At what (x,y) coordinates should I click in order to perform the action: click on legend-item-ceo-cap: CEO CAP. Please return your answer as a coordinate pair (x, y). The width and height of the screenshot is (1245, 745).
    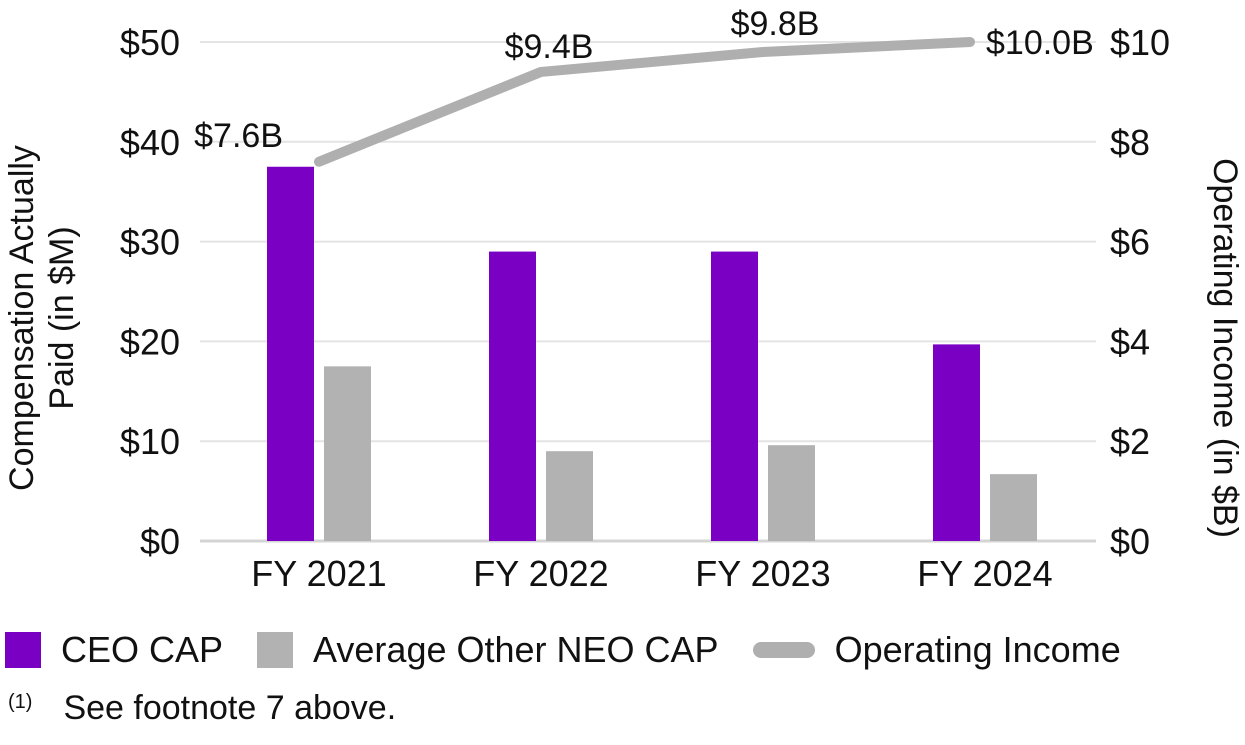
    Looking at the image, I should click on (114, 650).